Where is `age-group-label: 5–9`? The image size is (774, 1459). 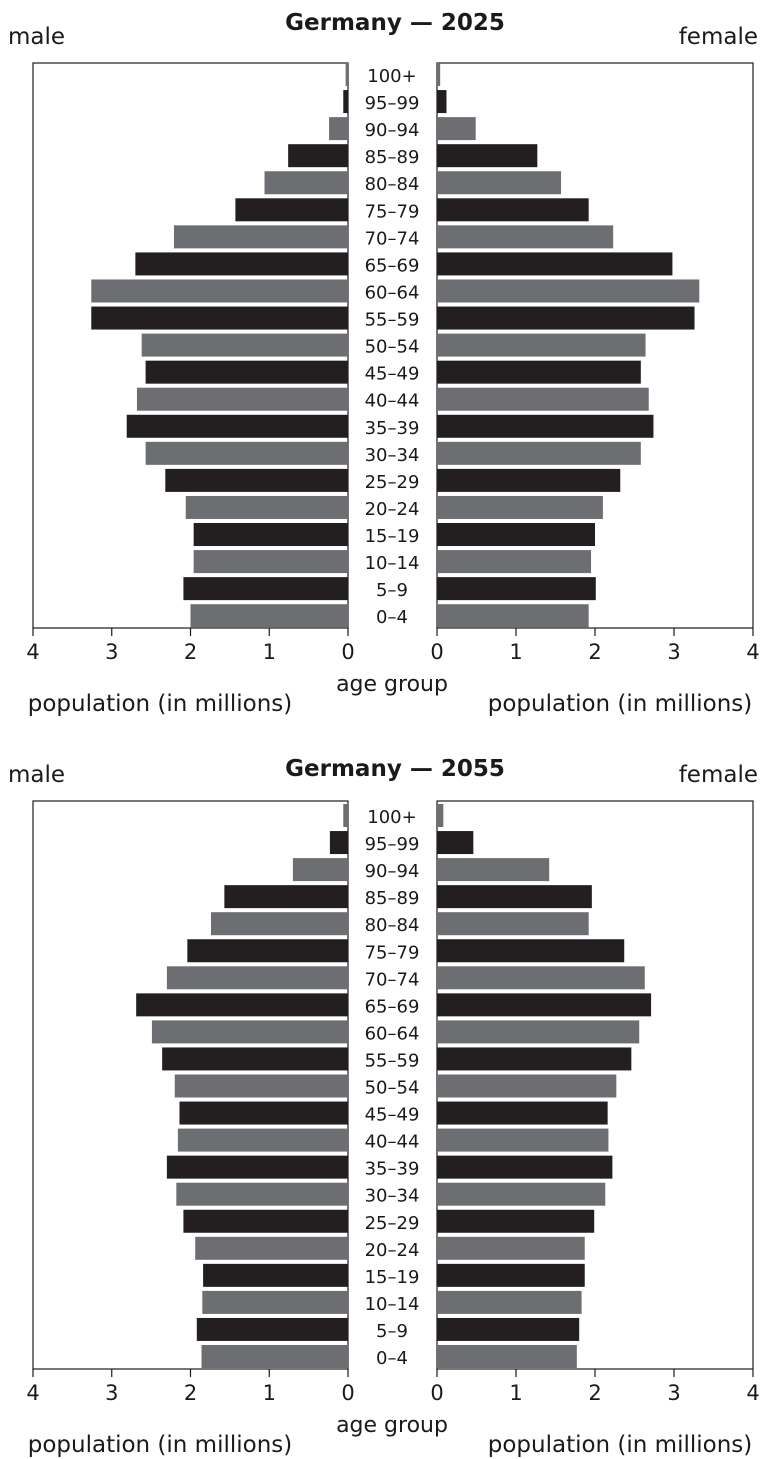 age-group-label: 5–9 is located at coordinates (392, 1331).